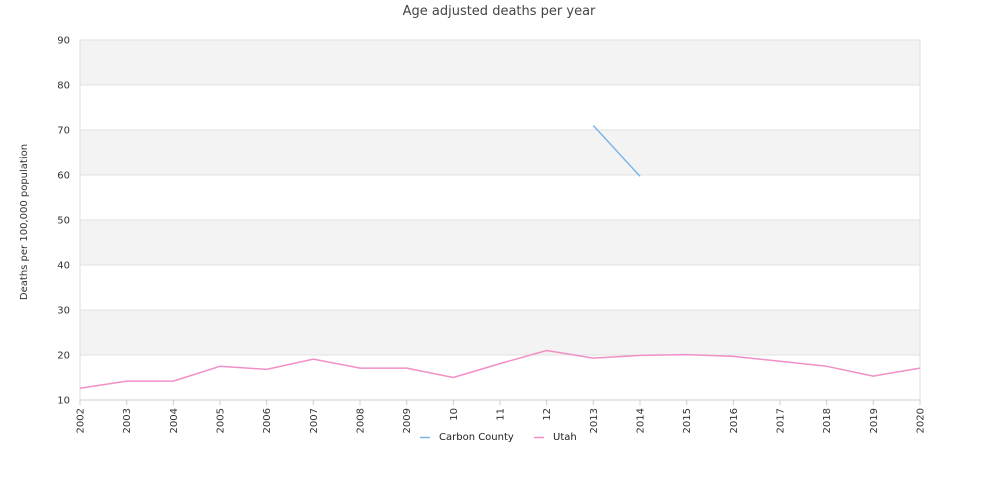  What do you see at coordinates (63, 356) in the screenshot?
I see `y-tick-label: 20` at bounding box center [63, 356].